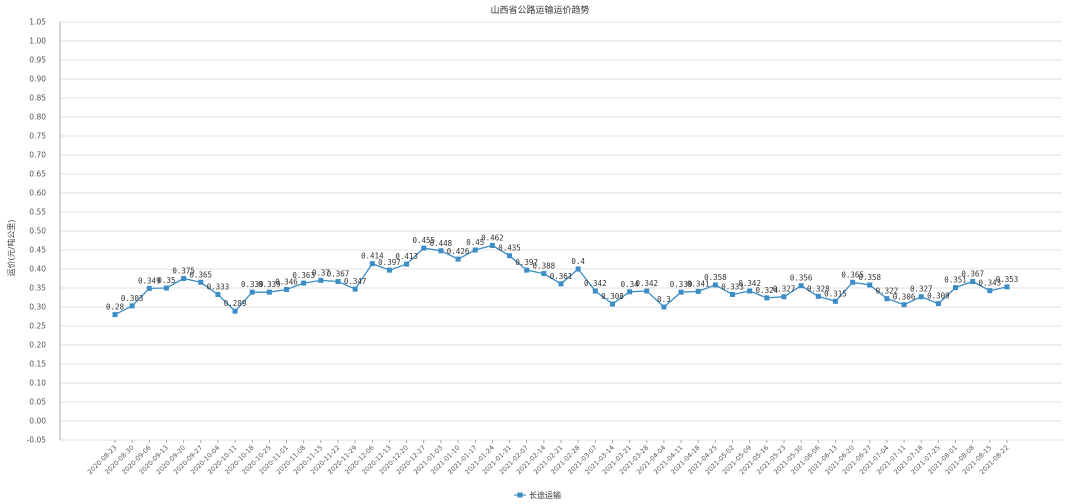  I want to click on y-tick-label: 0.65, so click(37, 174).